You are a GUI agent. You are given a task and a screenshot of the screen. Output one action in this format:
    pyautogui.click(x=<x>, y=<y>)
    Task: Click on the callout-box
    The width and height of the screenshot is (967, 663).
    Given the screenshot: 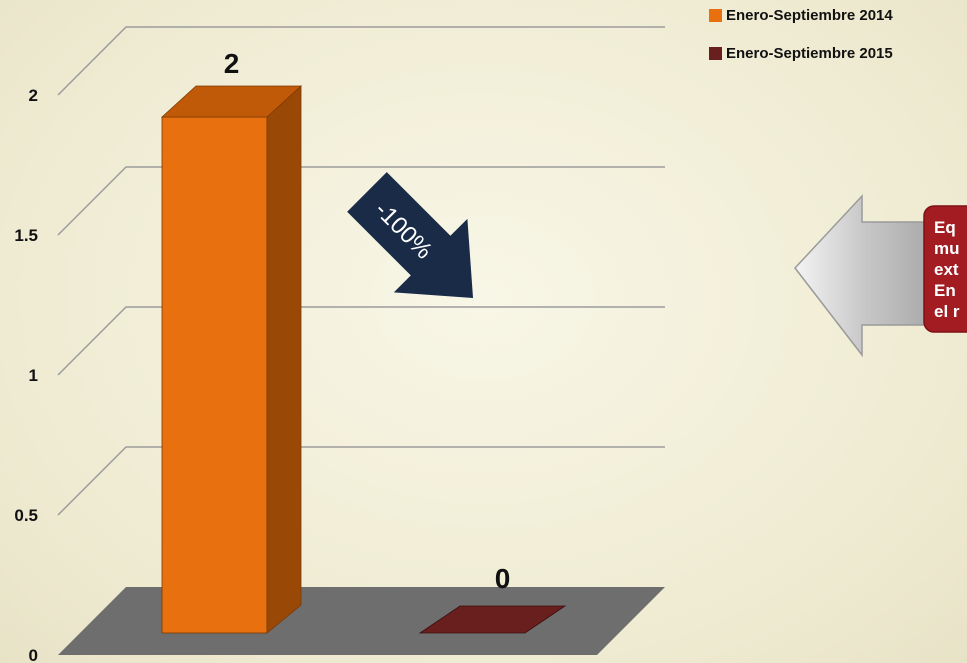 What is the action you would take?
    pyautogui.click(x=945, y=269)
    